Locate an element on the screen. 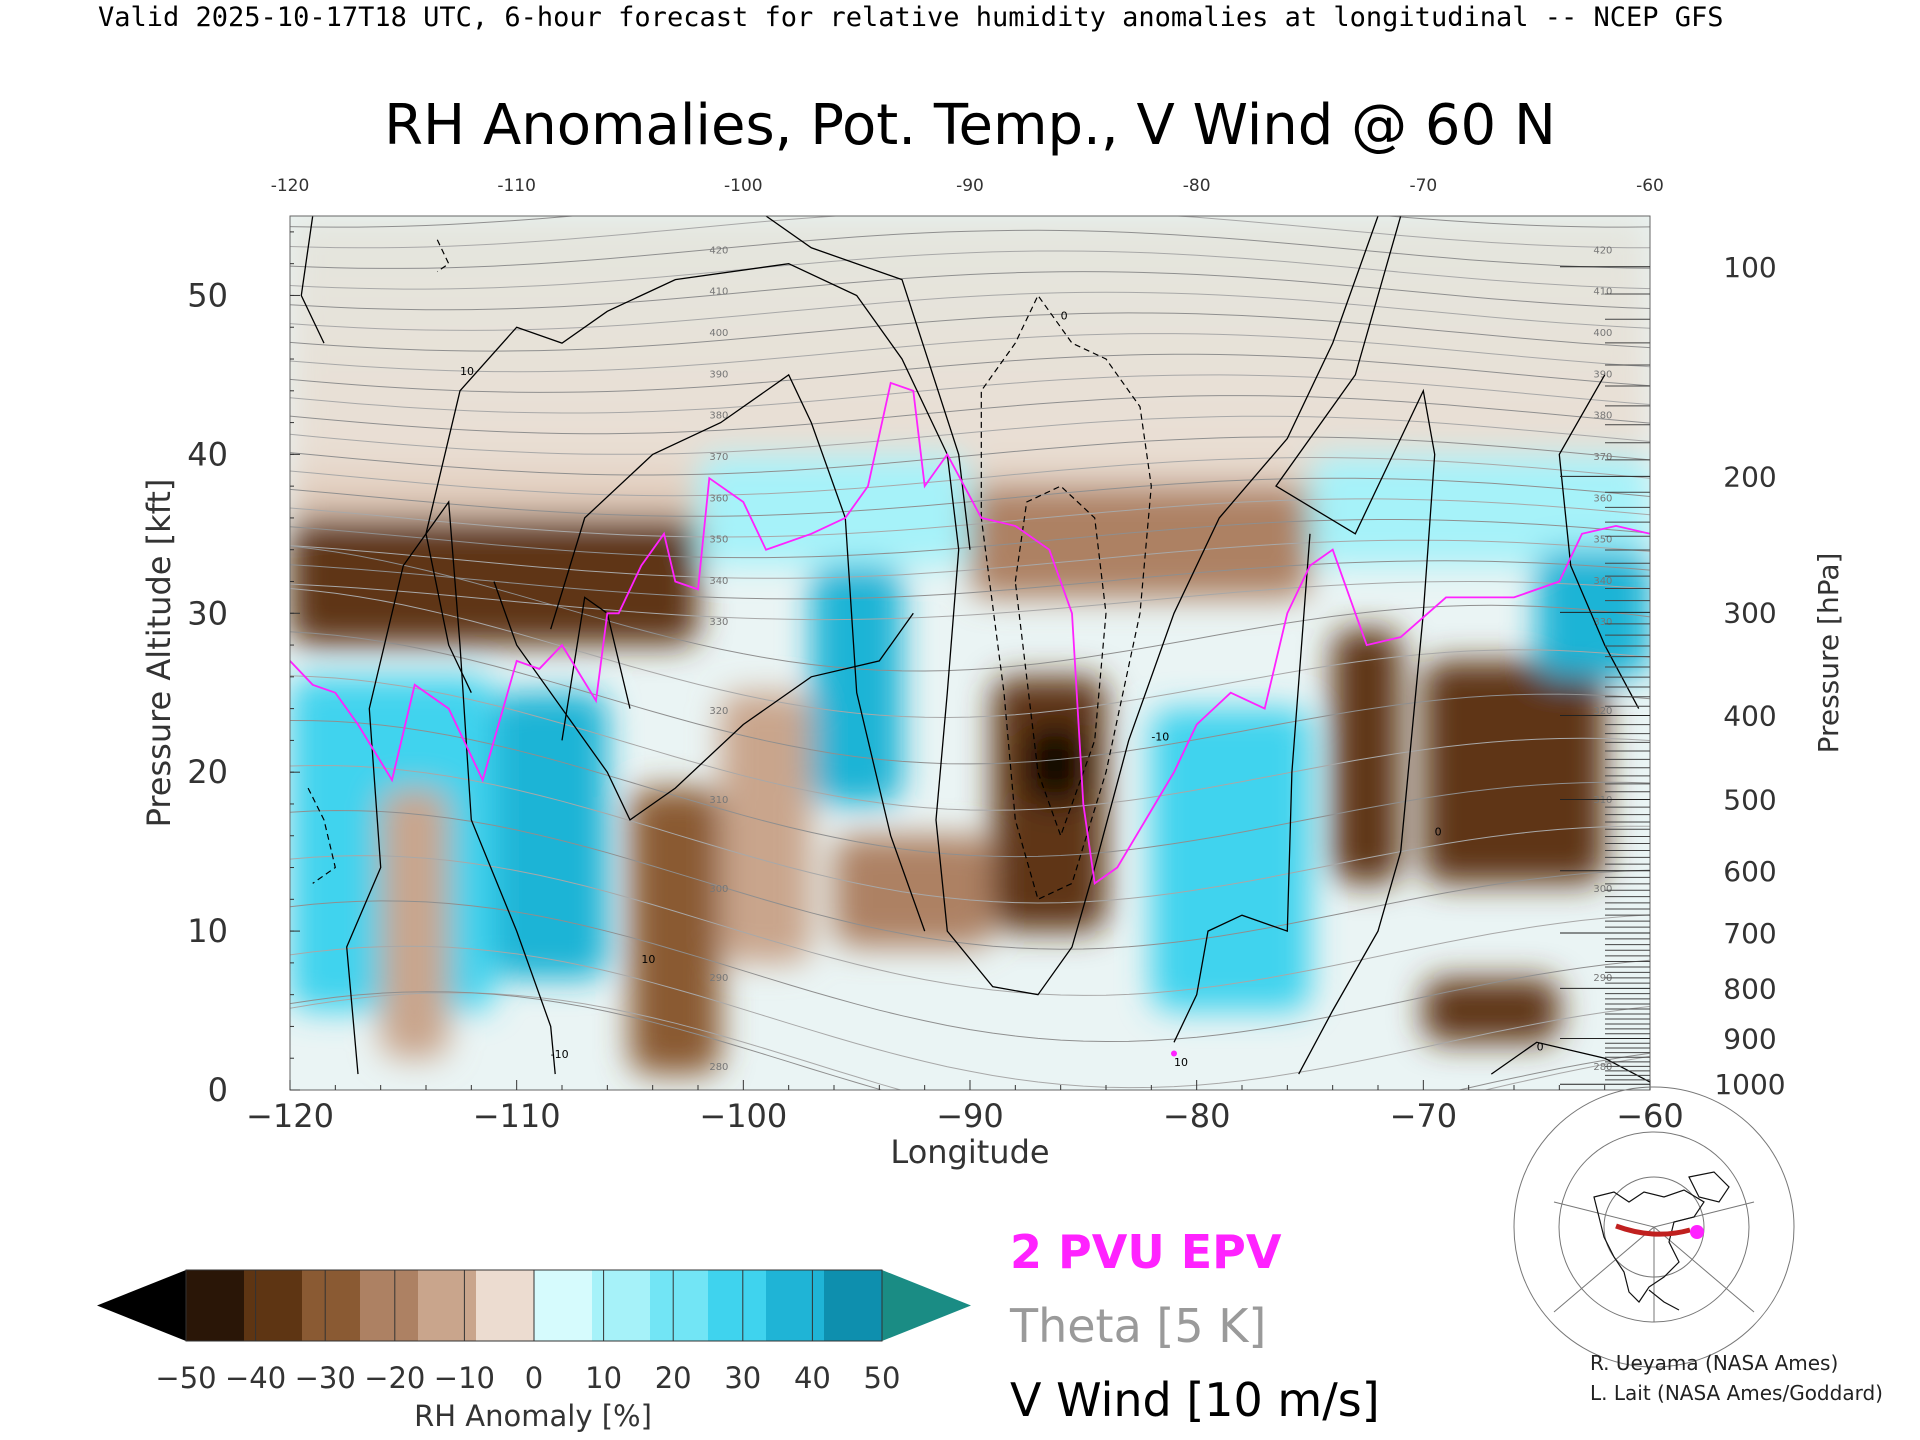 The image size is (1920, 1440). pressure-tick-label: 900 is located at coordinates (1749, 1038).